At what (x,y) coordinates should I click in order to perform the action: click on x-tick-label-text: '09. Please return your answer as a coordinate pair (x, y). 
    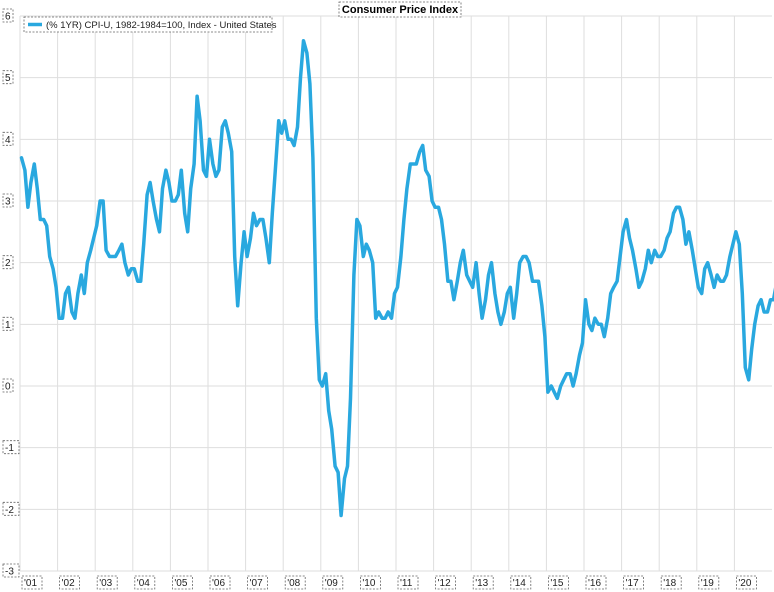
    Looking at the image, I should click on (331, 583).